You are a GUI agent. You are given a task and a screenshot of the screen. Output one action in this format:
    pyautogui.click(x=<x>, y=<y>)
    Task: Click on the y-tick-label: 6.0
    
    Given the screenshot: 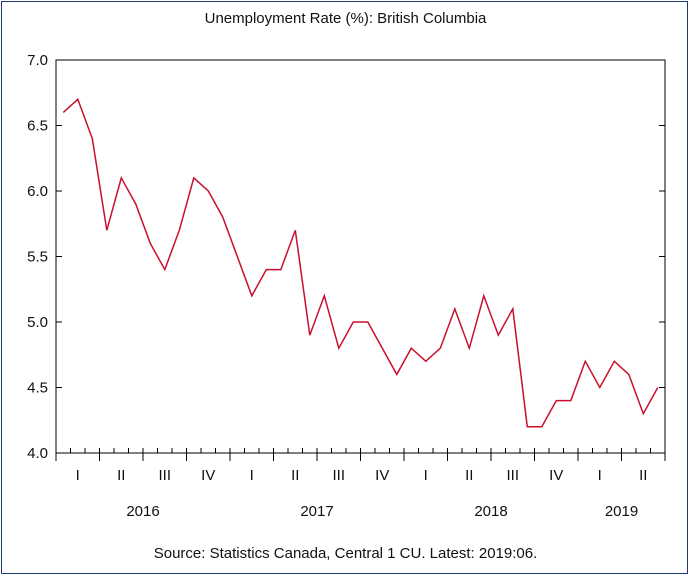 What is the action you would take?
    pyautogui.click(x=37, y=191)
    